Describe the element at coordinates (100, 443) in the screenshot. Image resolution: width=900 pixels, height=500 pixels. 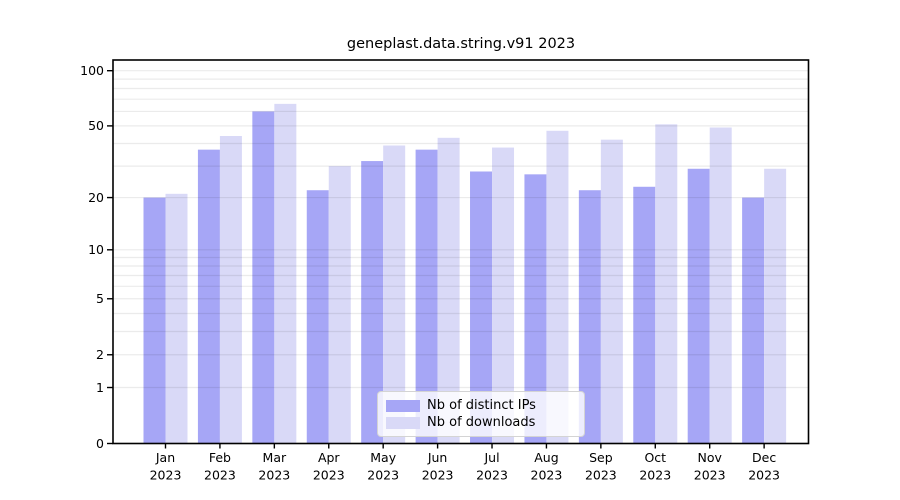
I see `y-tick-label-0: 0` at that location.